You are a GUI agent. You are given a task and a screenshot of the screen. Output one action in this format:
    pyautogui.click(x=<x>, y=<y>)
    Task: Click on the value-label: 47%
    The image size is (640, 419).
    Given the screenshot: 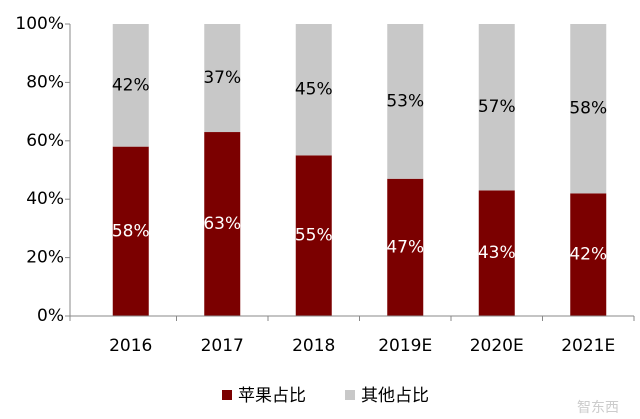 What is the action you would take?
    pyautogui.click(x=405, y=247)
    